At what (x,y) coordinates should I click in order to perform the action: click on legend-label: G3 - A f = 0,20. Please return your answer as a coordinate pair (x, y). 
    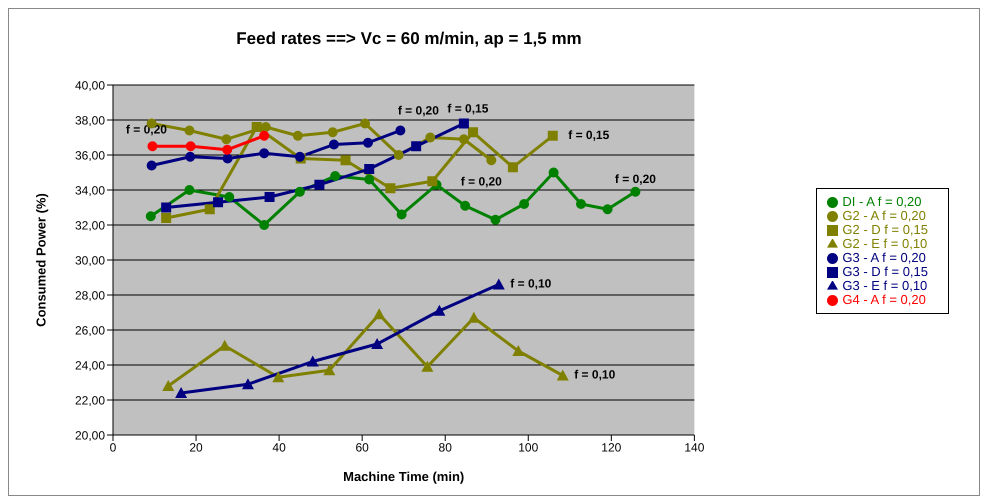
    Looking at the image, I should click on (884, 257).